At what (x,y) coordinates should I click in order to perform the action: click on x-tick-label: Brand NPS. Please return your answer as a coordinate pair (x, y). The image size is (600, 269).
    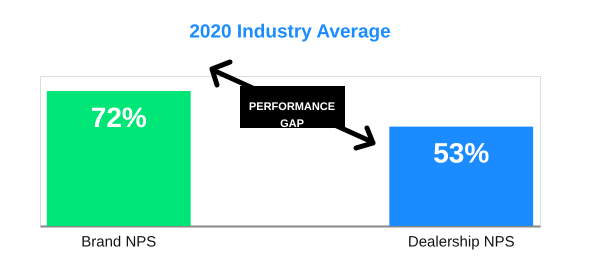
    Looking at the image, I should click on (118, 242).